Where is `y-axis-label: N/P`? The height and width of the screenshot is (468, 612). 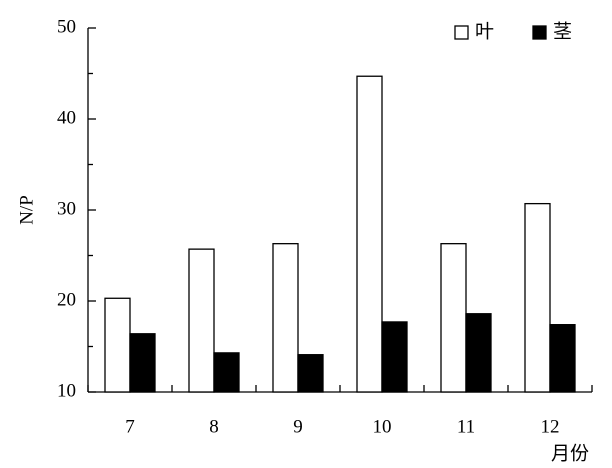
y-axis-label: N/P is located at coordinates (26, 210).